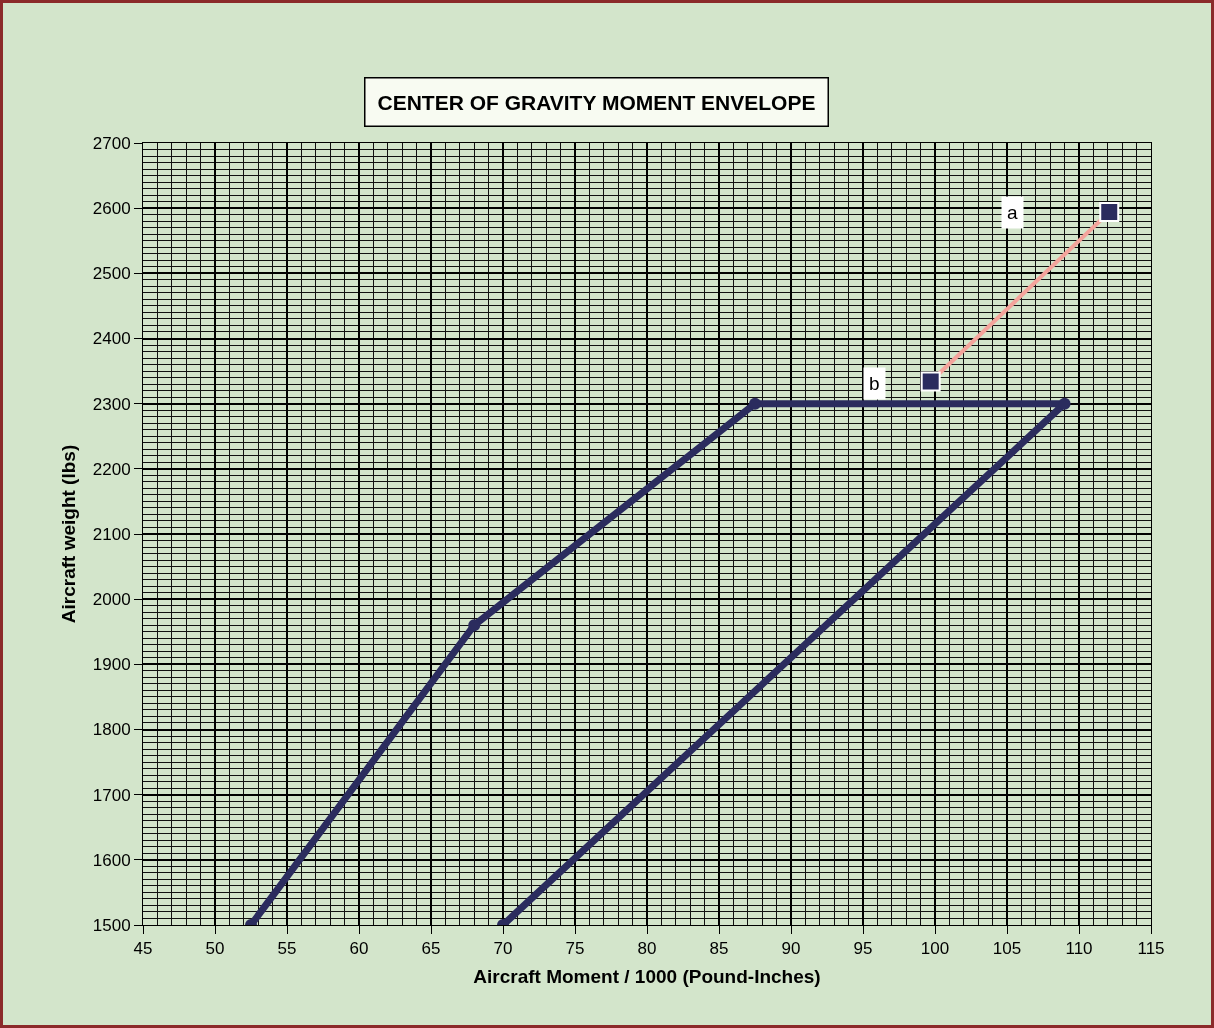 This screenshot has width=1214, height=1028. I want to click on y-tick-label: 2500, so click(111, 274).